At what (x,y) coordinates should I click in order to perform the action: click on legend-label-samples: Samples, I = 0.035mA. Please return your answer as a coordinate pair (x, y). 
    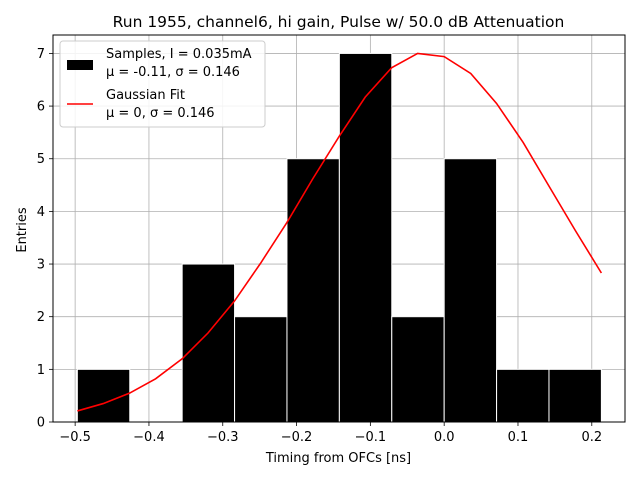
    Looking at the image, I should click on (179, 54).